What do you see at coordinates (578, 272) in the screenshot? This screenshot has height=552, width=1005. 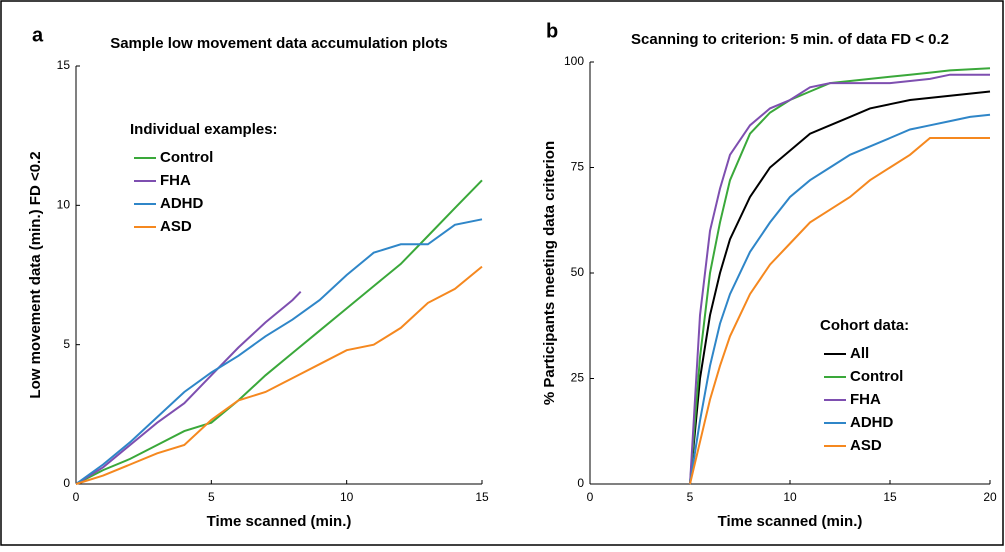 I see `y-tick-label: 50` at bounding box center [578, 272].